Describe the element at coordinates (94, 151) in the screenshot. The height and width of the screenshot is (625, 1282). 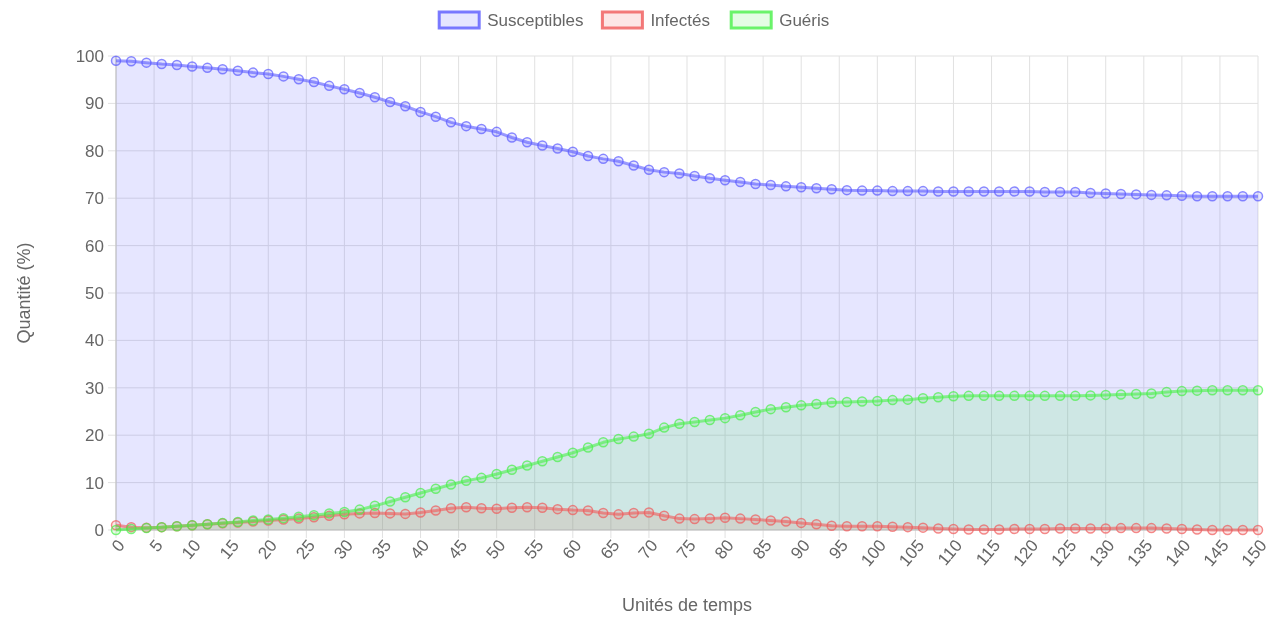
I see `y-tick-label: 80` at that location.